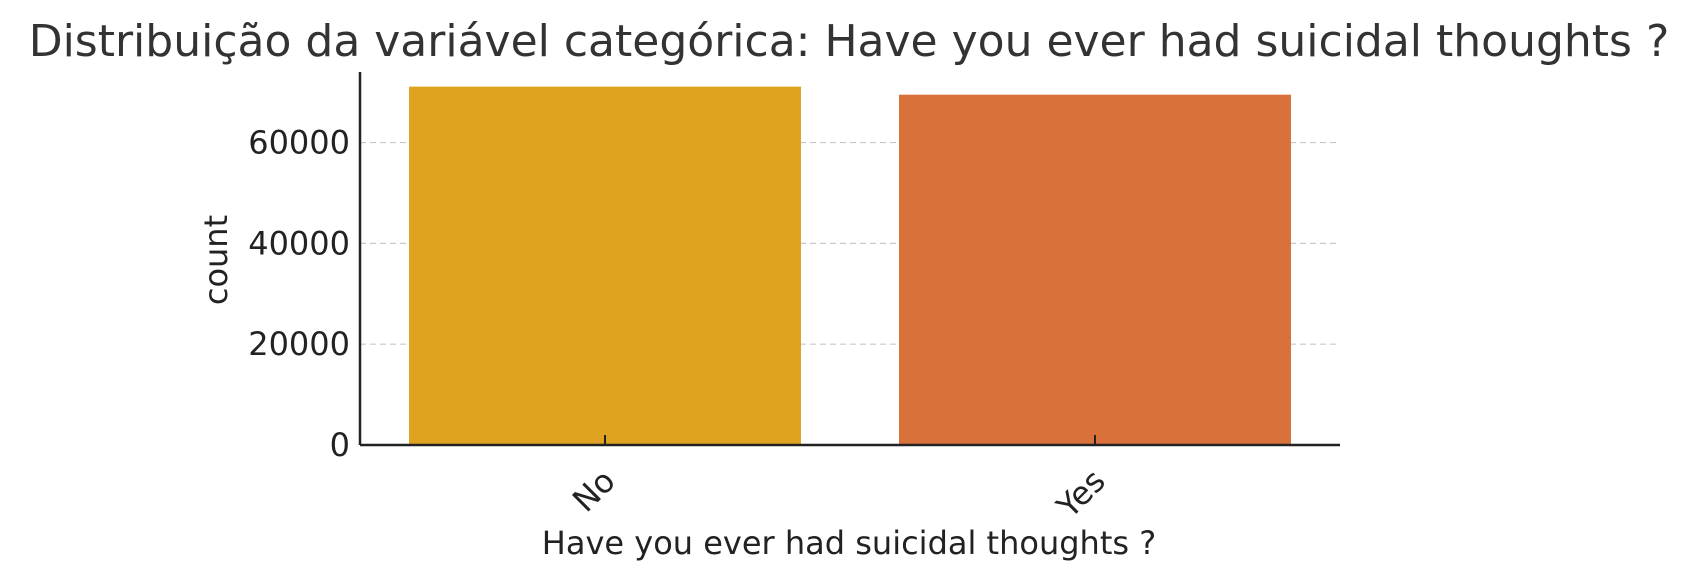 This screenshot has height=580, width=1698. Describe the element at coordinates (299, 143) in the screenshot. I see `y-tick-label: 60000` at that location.